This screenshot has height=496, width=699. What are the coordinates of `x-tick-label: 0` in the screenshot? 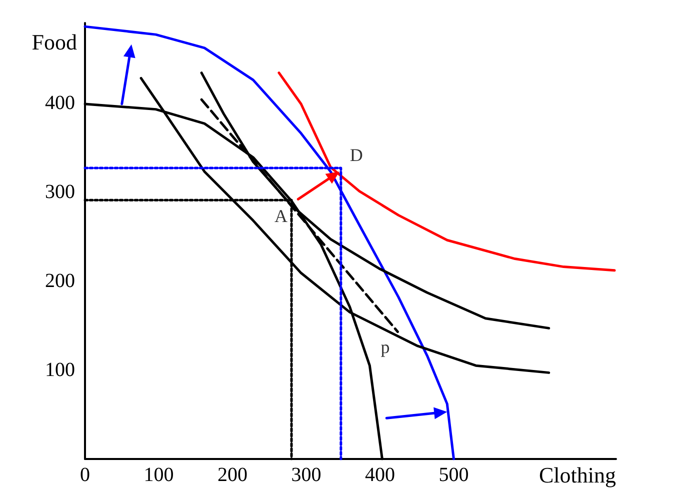 It's located at (85, 475).